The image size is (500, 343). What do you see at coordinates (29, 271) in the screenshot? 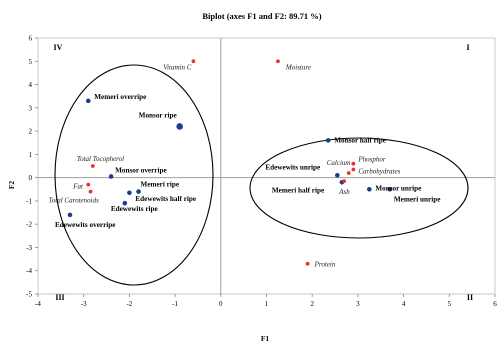
I see `y-tick-label: -4` at bounding box center [29, 271].